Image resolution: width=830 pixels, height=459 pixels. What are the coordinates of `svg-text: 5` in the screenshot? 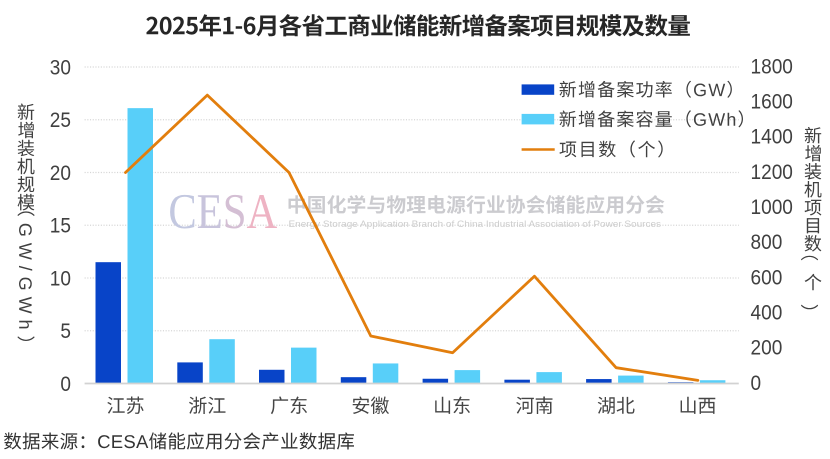 It's located at (65, 331).